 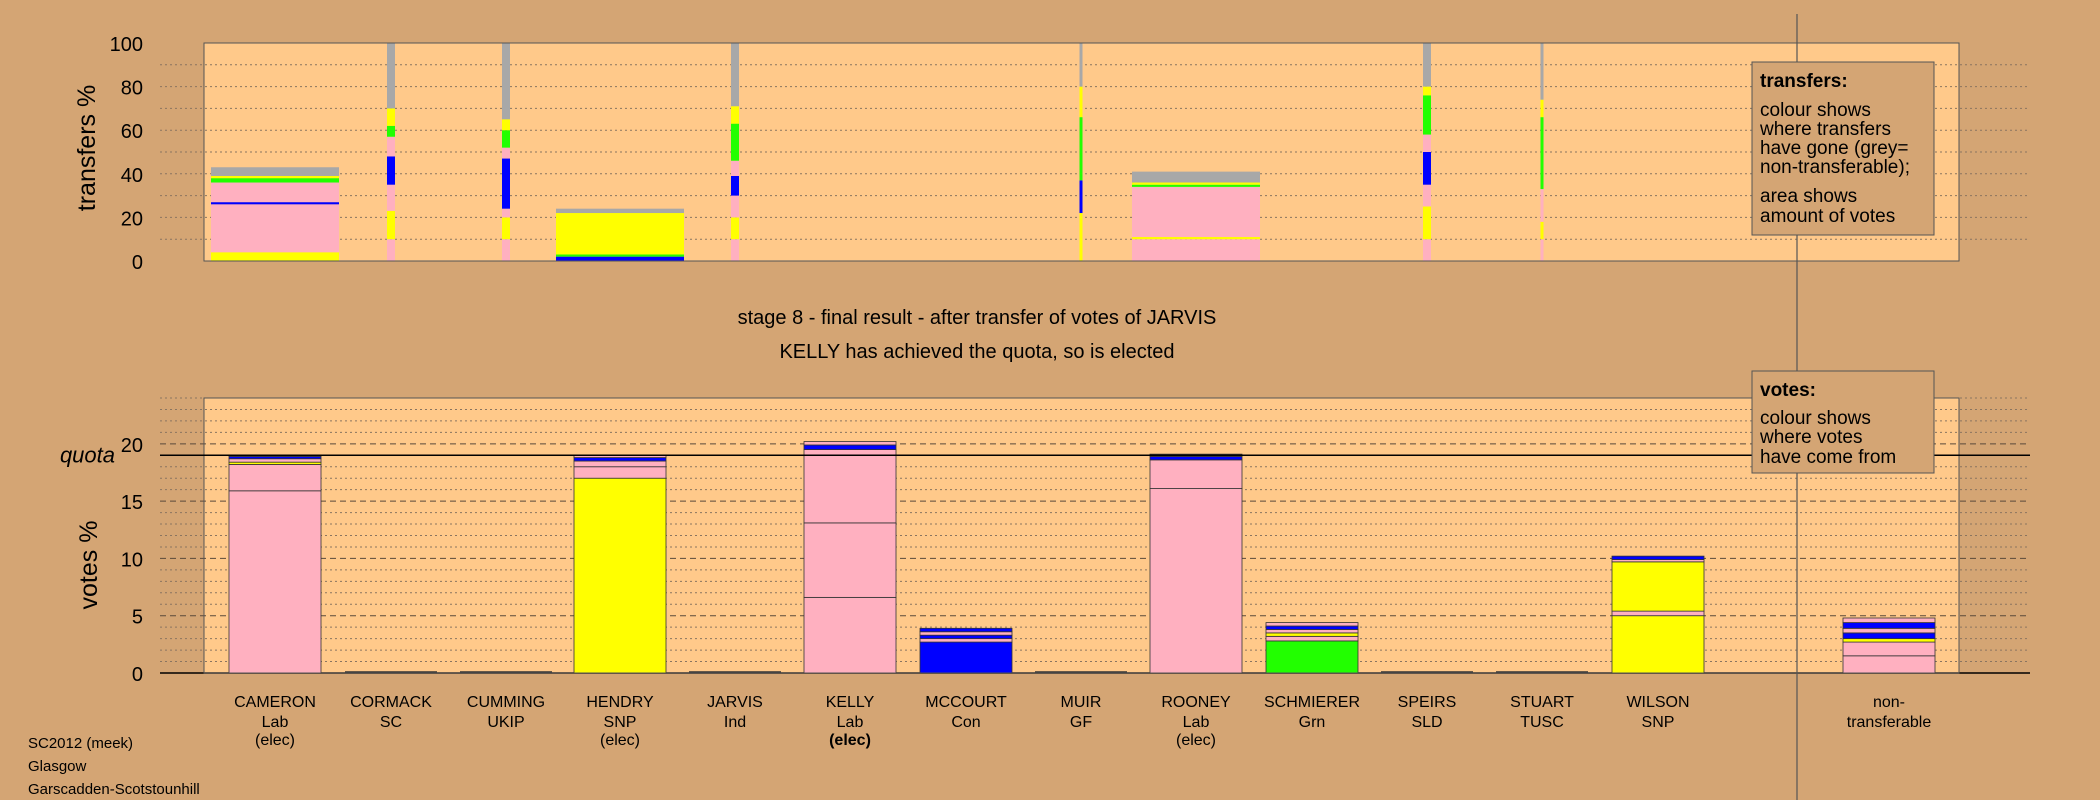 What do you see at coordinates (1196, 702) in the screenshot?
I see `candidate-name: ROONEY` at bounding box center [1196, 702].